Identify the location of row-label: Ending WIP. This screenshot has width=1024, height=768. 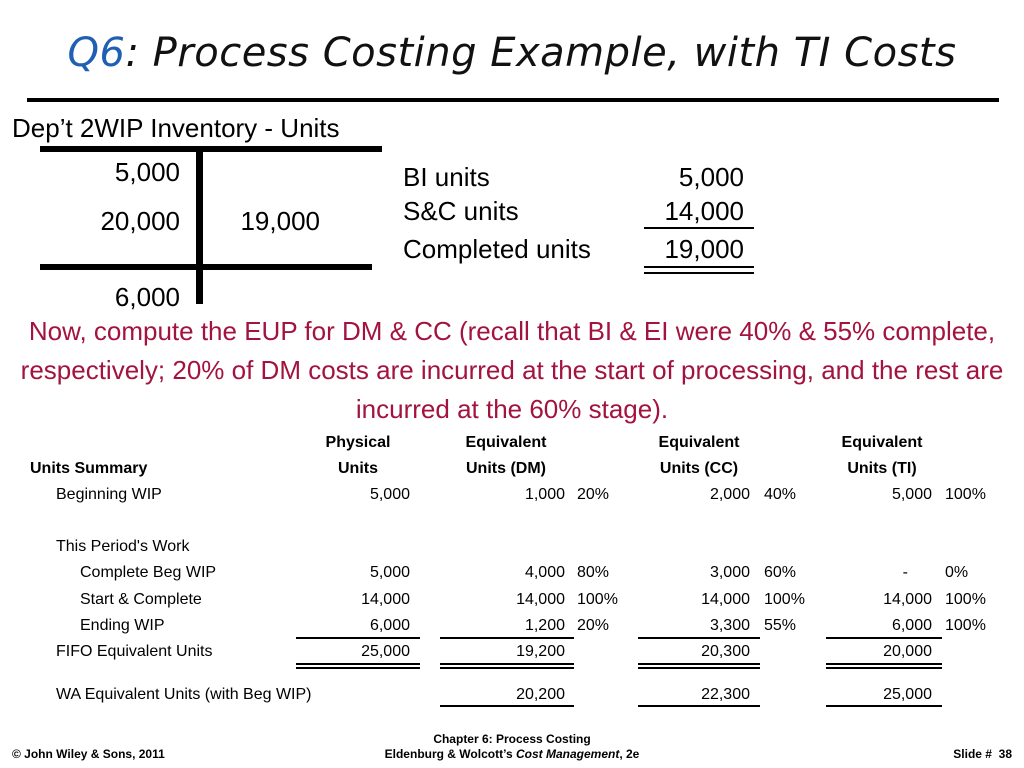
(122, 625).